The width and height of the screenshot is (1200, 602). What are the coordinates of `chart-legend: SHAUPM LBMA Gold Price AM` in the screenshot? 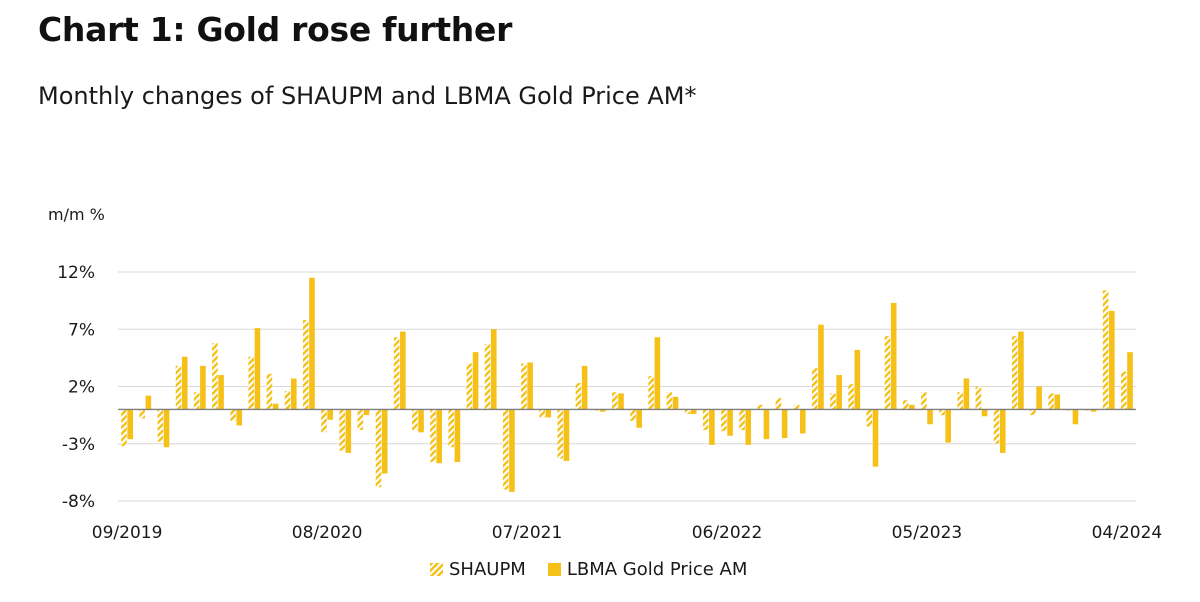 It's located at (599, 569).